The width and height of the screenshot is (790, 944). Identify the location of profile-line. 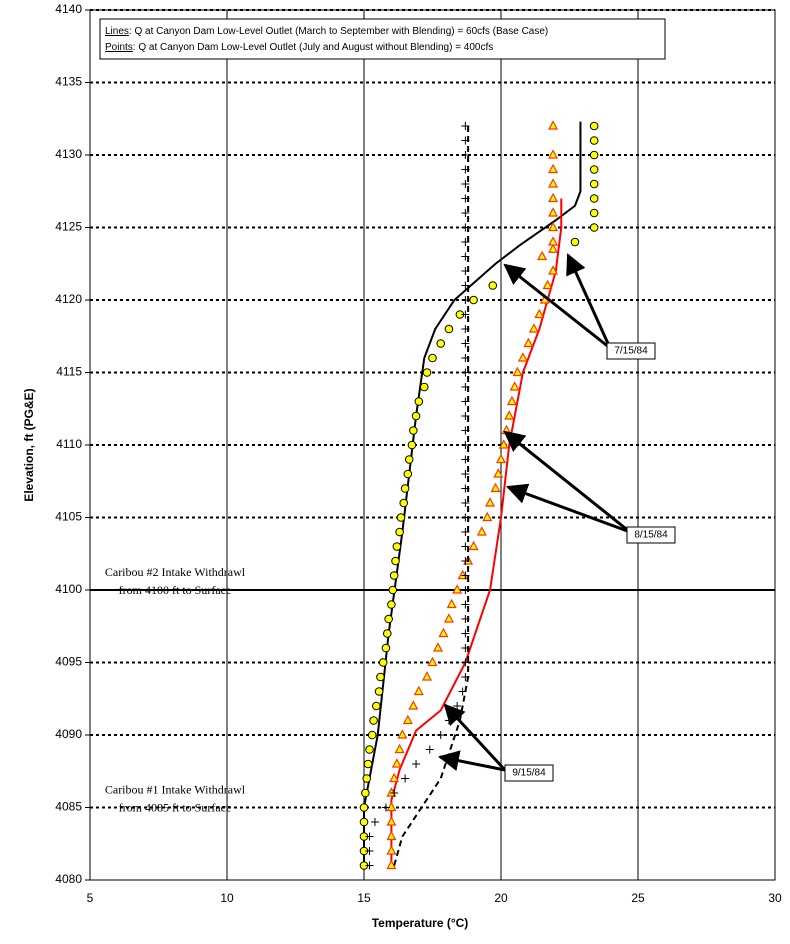
(431, 496).